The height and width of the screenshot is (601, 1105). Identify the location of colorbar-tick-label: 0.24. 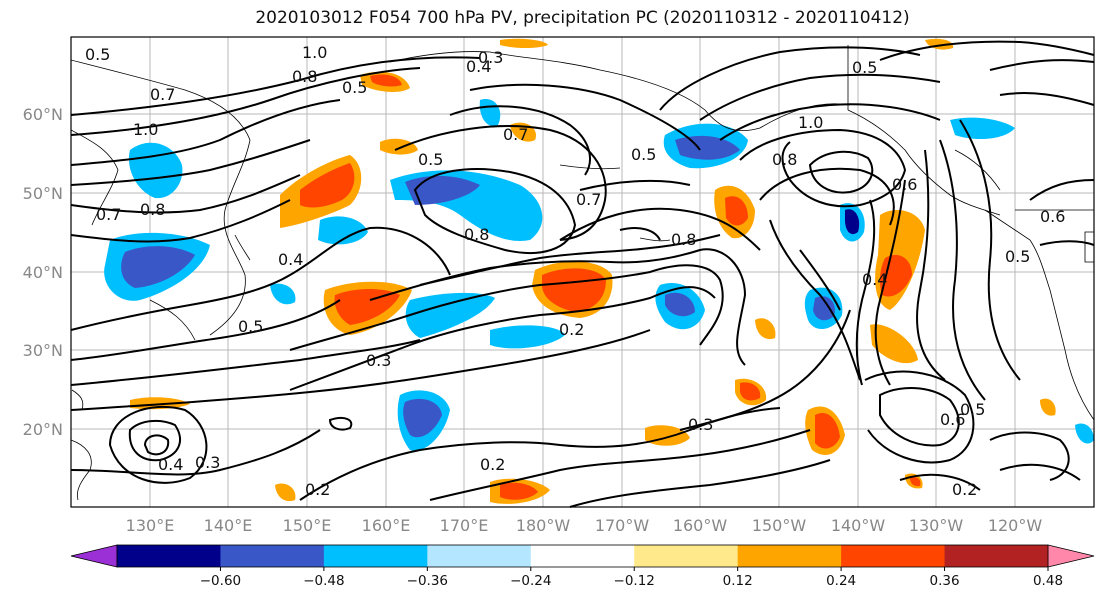
(841, 581).